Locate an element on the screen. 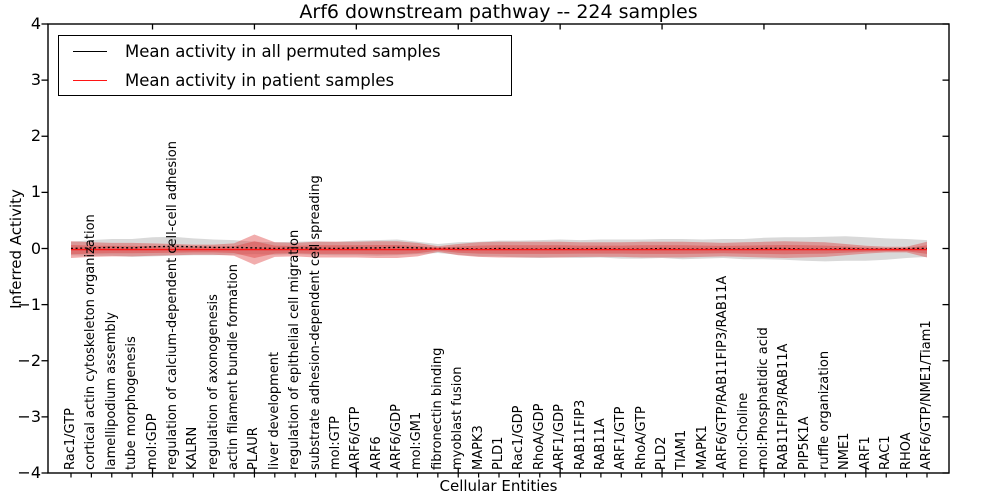 The image size is (1000, 500). y-tick-label: −3 is located at coordinates (29, 416).